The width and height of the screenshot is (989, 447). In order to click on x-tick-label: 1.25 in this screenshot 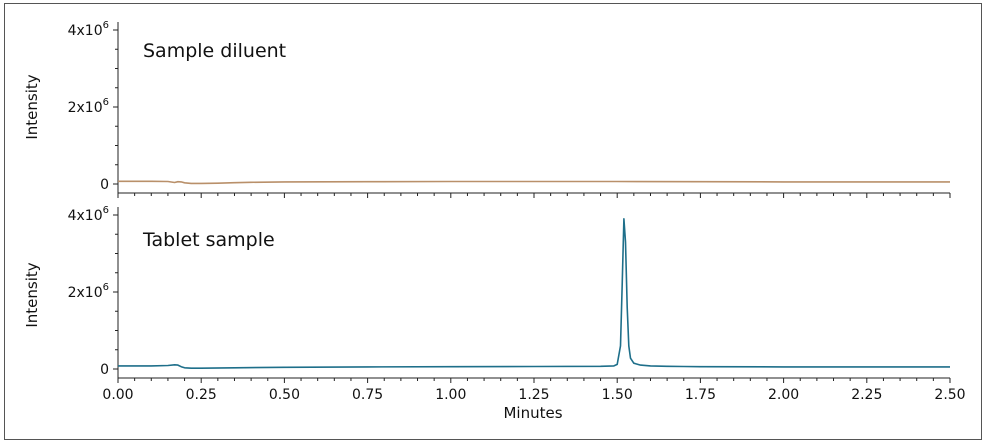, I will do `click(533, 395)`.